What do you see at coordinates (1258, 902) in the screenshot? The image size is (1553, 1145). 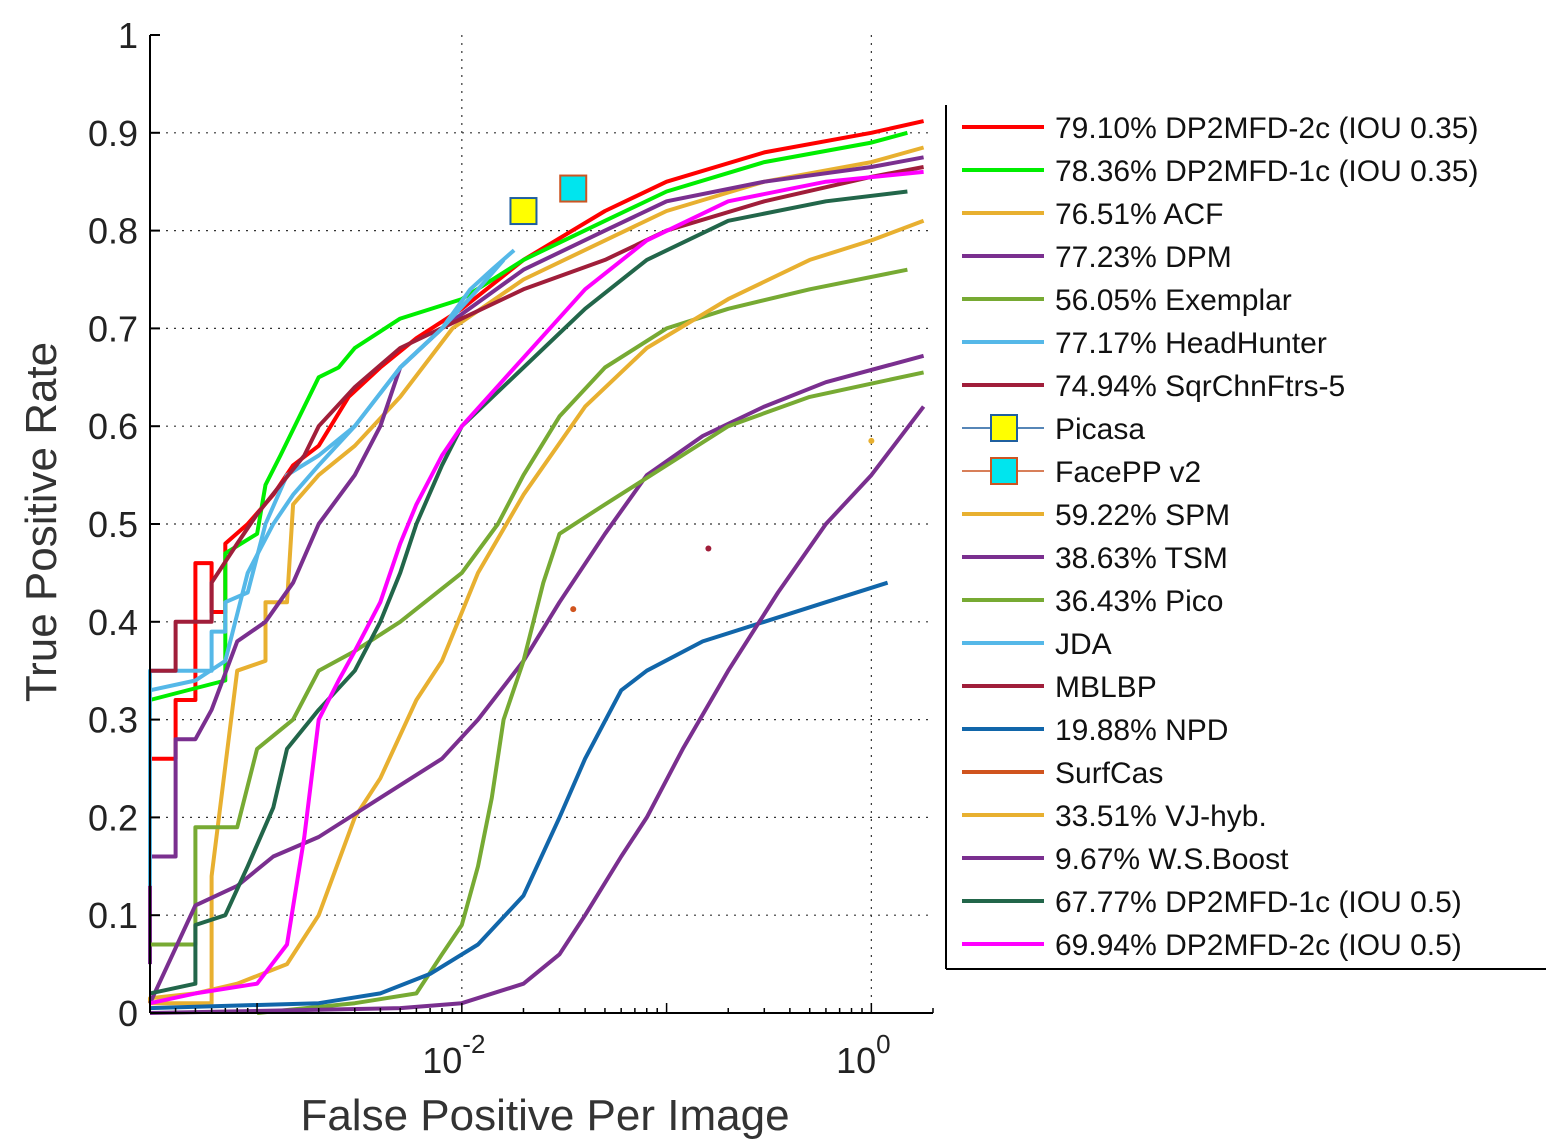 I see `legend-label-18: 67.77% DP2MFD-1c (IOU 0.5)` at bounding box center [1258, 902].